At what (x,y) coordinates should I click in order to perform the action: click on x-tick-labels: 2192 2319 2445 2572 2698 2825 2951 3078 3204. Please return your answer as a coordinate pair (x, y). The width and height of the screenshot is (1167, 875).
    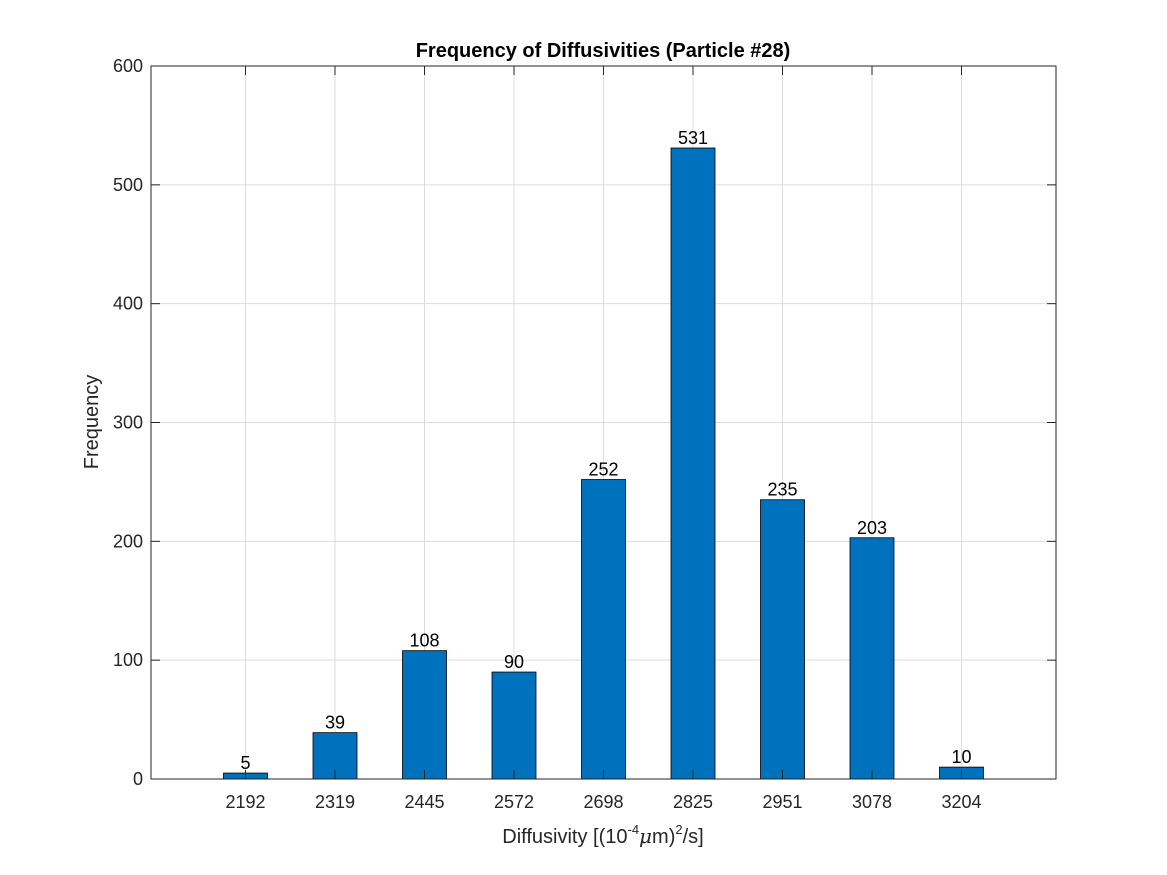
    Looking at the image, I should click on (603, 802).